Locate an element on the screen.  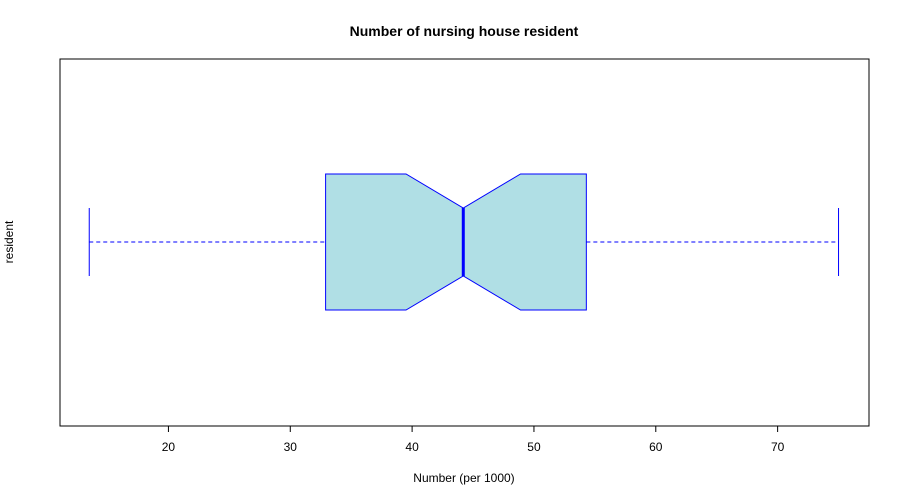
x-tick-label: 20 is located at coordinates (169, 447).